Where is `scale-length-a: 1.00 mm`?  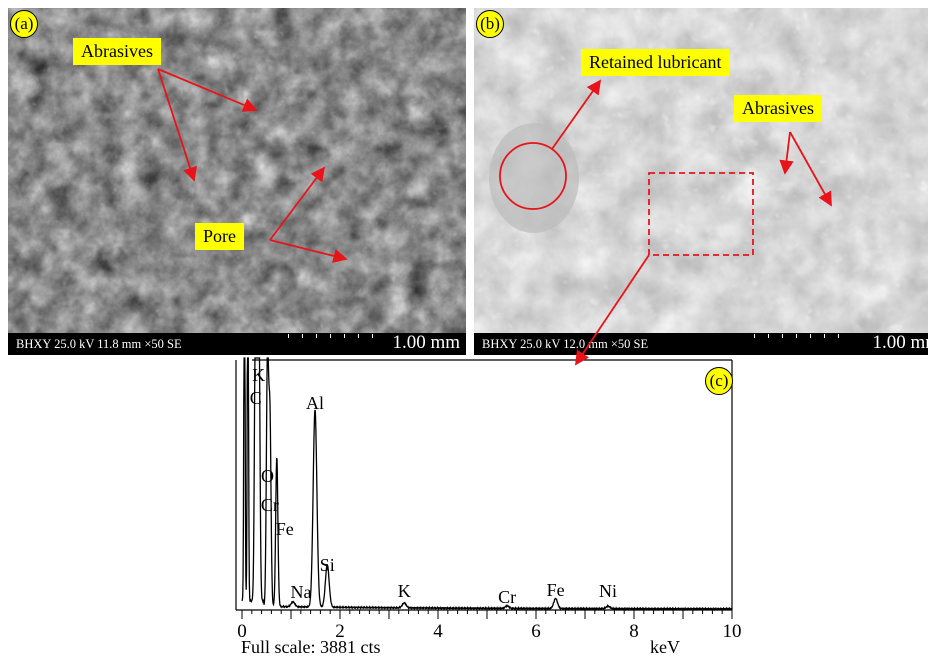
scale-length-a: 1.00 mm is located at coordinates (426, 342).